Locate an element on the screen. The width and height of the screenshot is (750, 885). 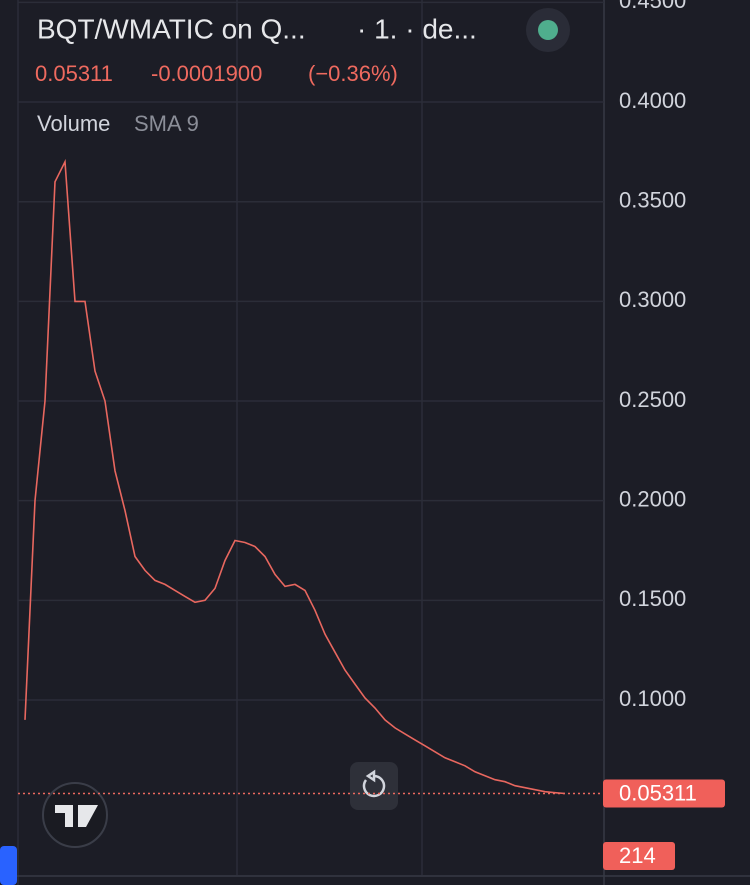
header-change: -0.0001900 is located at coordinates (206, 73).